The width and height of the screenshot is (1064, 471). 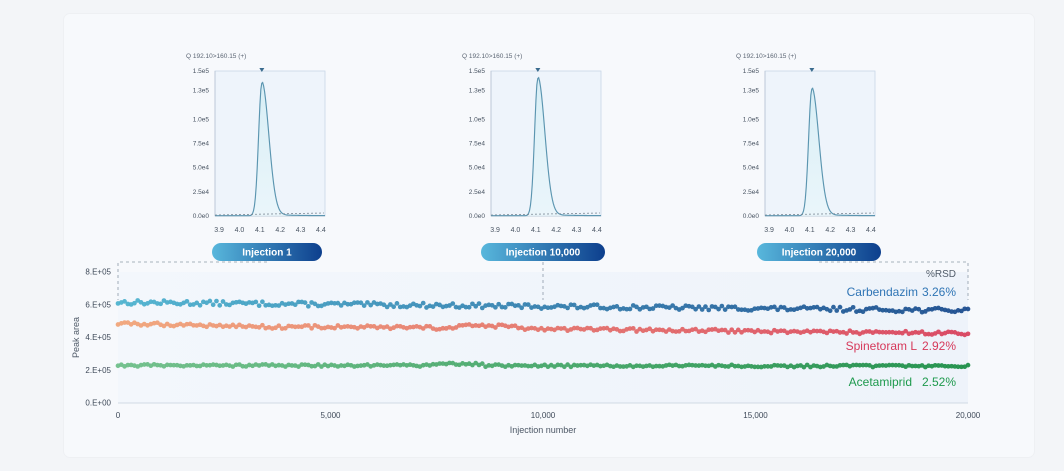 I want to click on series-rsd-value: 2.92%, so click(x=939, y=346).